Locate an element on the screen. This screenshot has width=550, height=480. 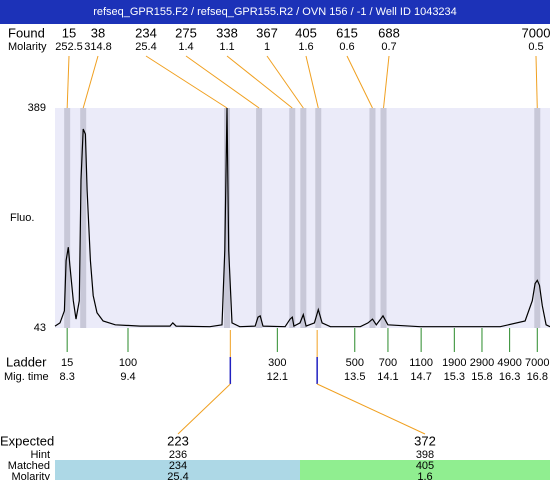
found-molarity: 0.5 is located at coordinates (535, 47).